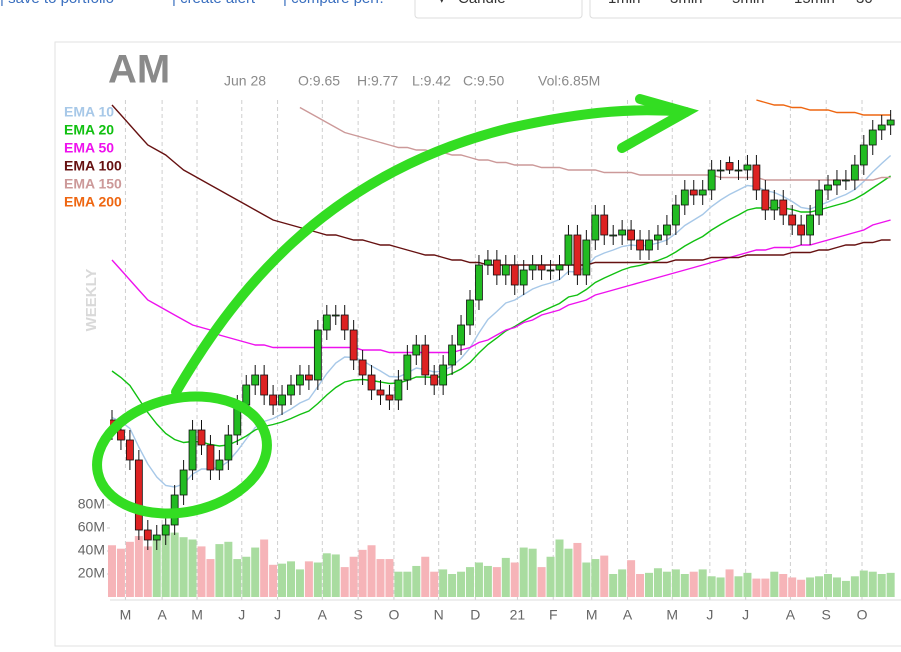  Describe the element at coordinates (518, 615) in the screenshot. I see `x-tick-label: 21` at that location.